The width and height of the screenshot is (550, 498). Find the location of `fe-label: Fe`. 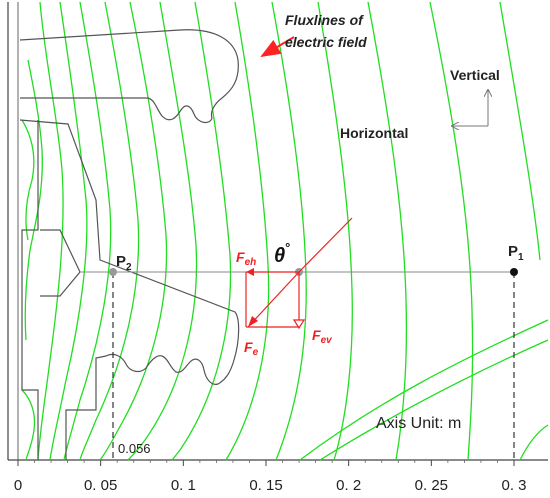

fe-label: Fe is located at coordinates (251, 348).